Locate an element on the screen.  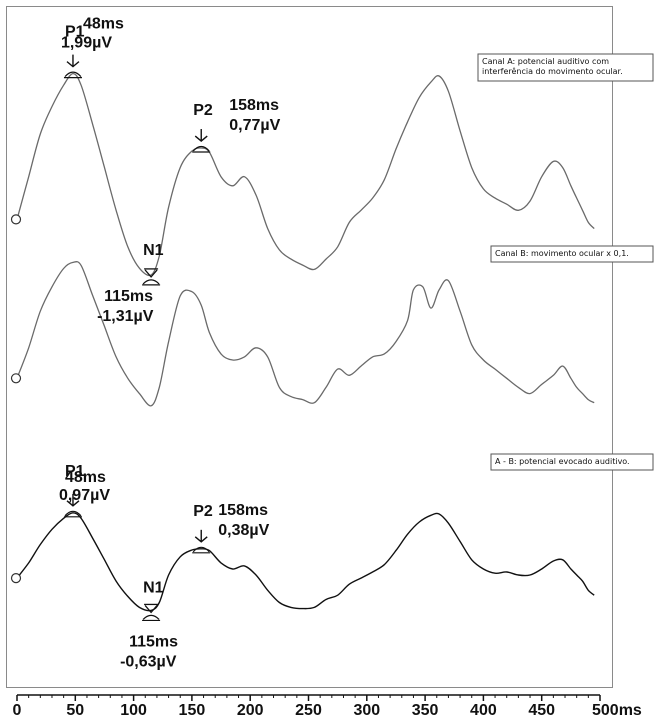
x-tick-label: 200 is located at coordinates (250, 710).